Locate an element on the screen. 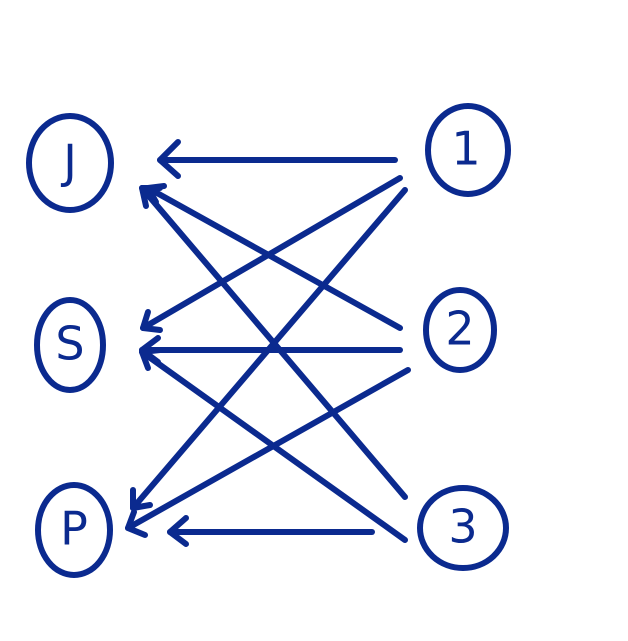  node-circle-p is located at coordinates (74, 530).